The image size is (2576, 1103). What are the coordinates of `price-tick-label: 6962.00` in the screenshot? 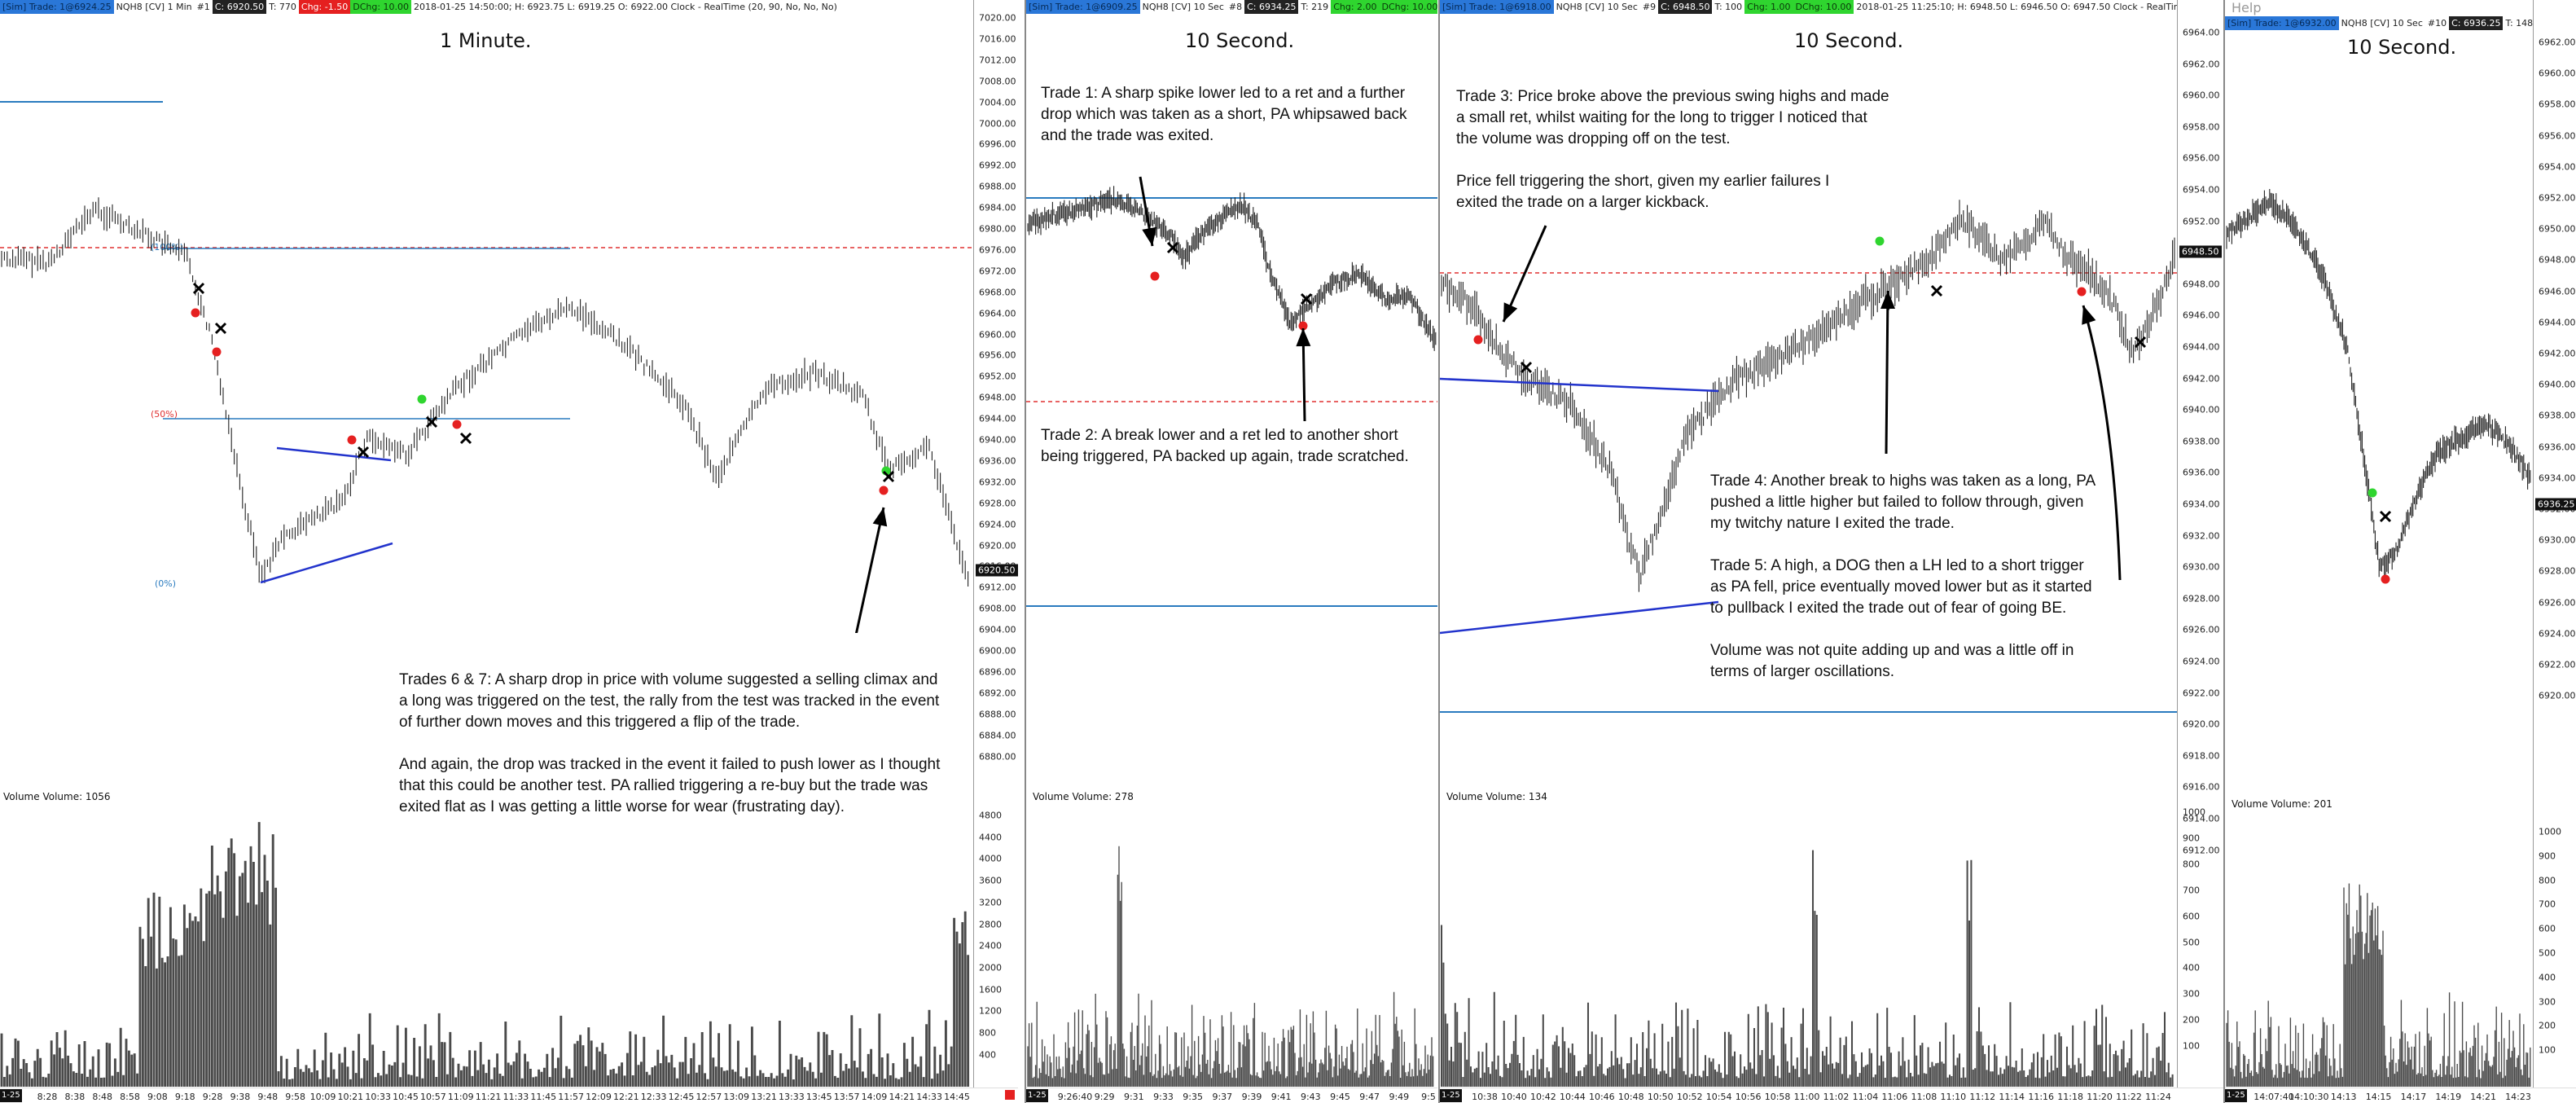 It's located at (2557, 42).